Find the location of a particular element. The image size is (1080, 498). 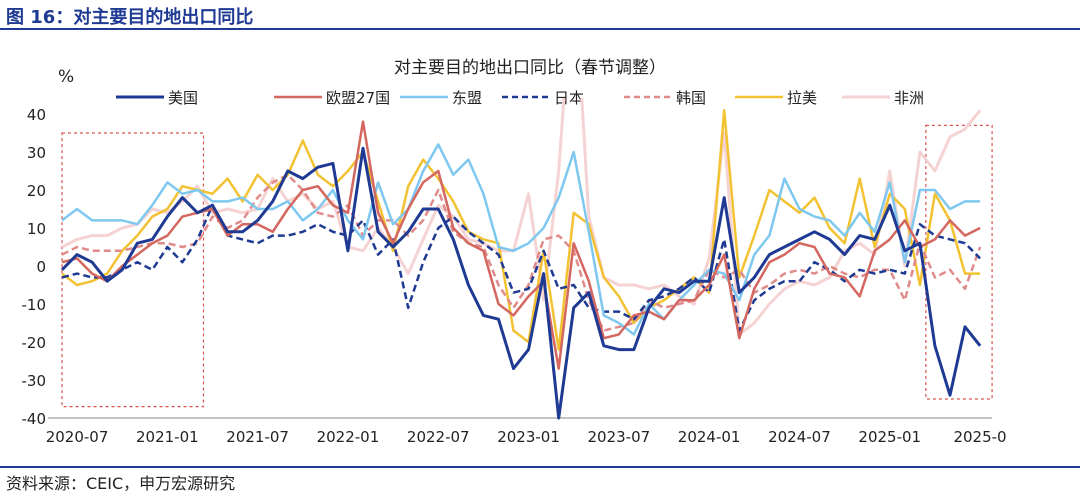

legend-label: 欧盟27国 is located at coordinates (358, 98).